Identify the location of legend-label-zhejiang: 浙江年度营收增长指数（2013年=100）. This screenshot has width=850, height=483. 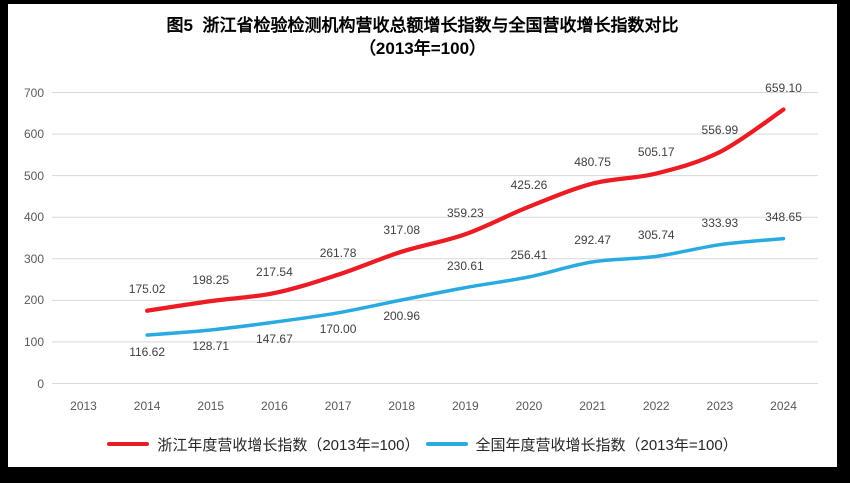
(288, 445).